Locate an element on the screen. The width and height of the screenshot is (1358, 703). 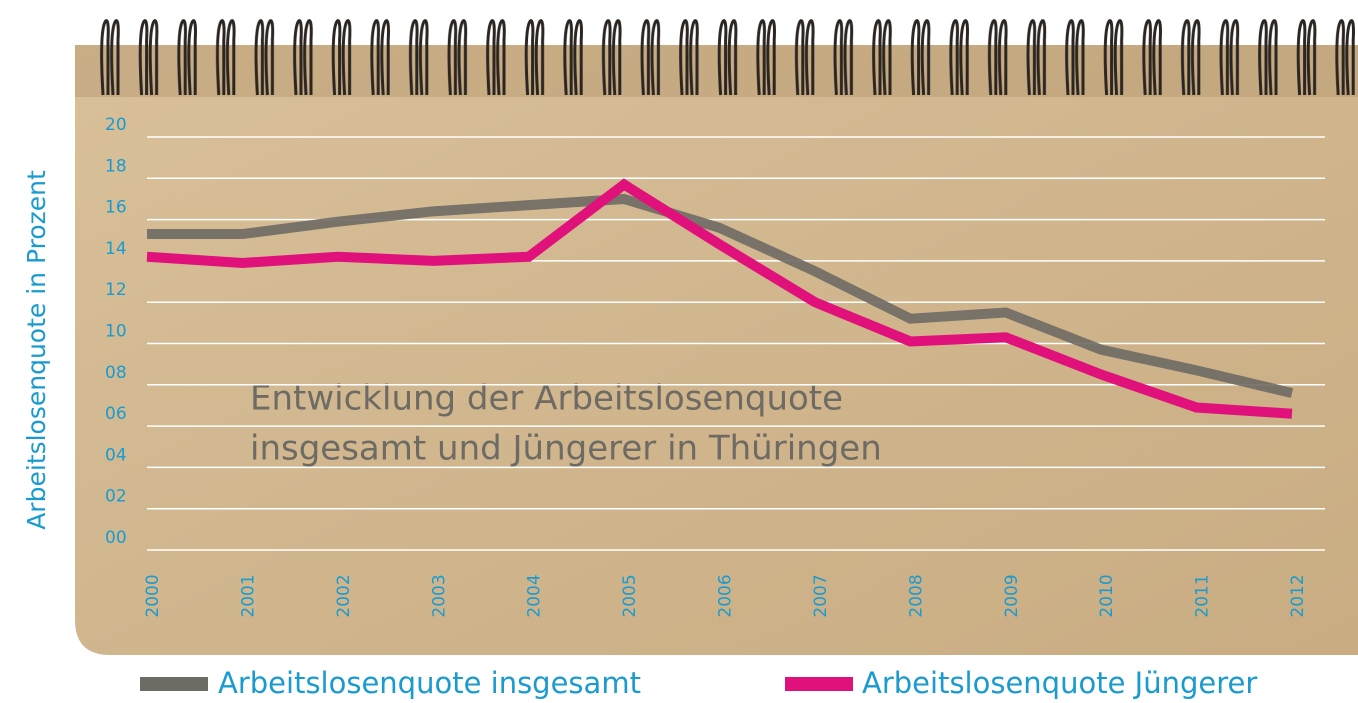
y-tick-label: 14 is located at coordinates (116, 249).